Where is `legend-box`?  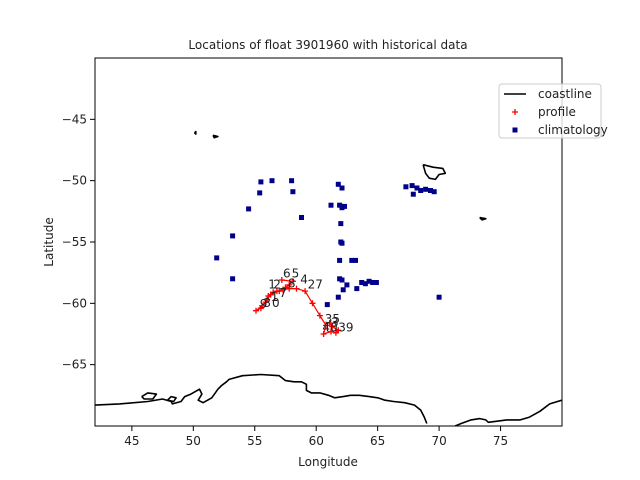 legend-box is located at coordinates (550, 111).